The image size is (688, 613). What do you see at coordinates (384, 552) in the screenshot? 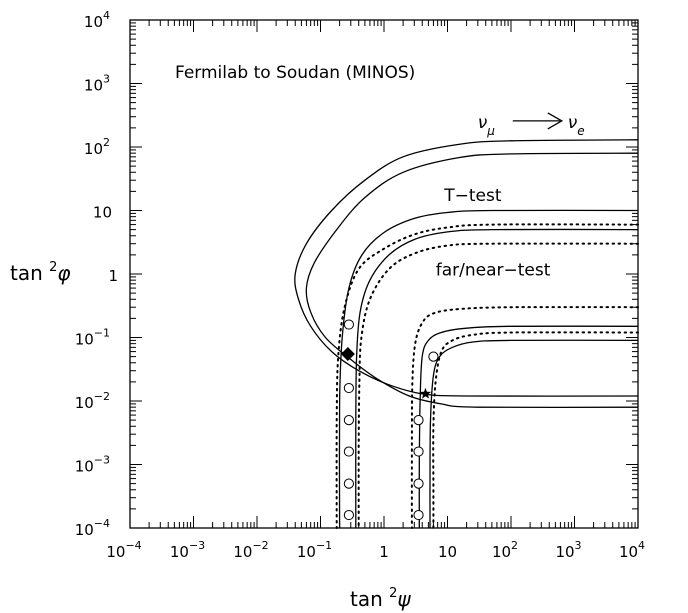
I see `x-tick-label-4: 1` at bounding box center [384, 552].